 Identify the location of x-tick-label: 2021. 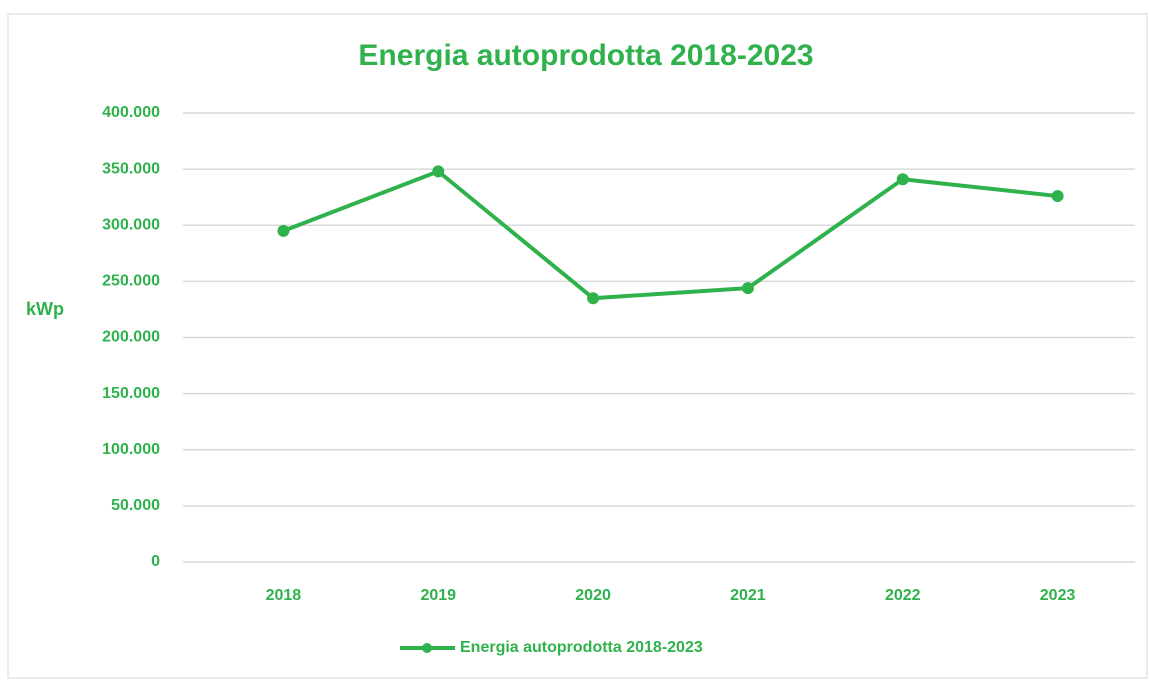
(748, 595).